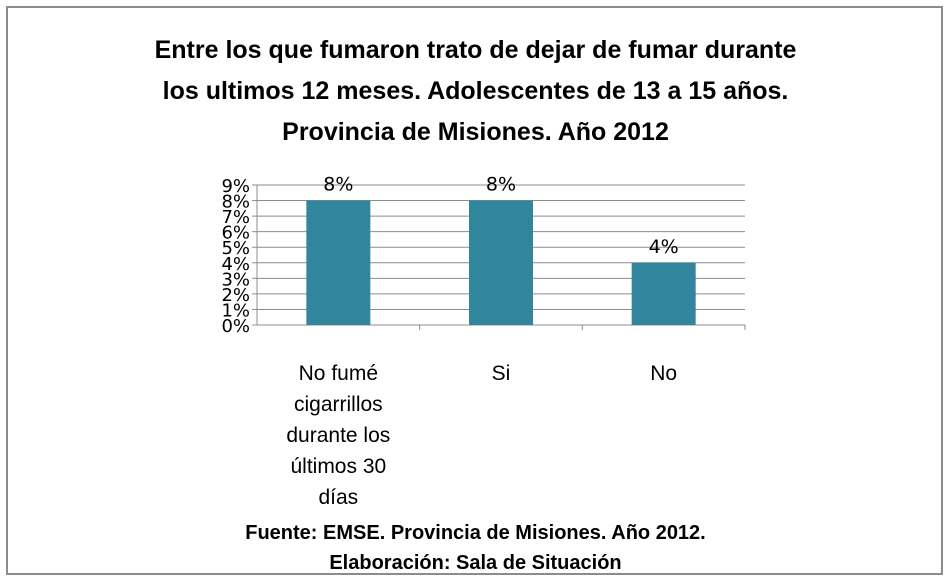 The image size is (951, 581). What do you see at coordinates (235, 186) in the screenshot?
I see `y-tick-label: 9%` at bounding box center [235, 186].